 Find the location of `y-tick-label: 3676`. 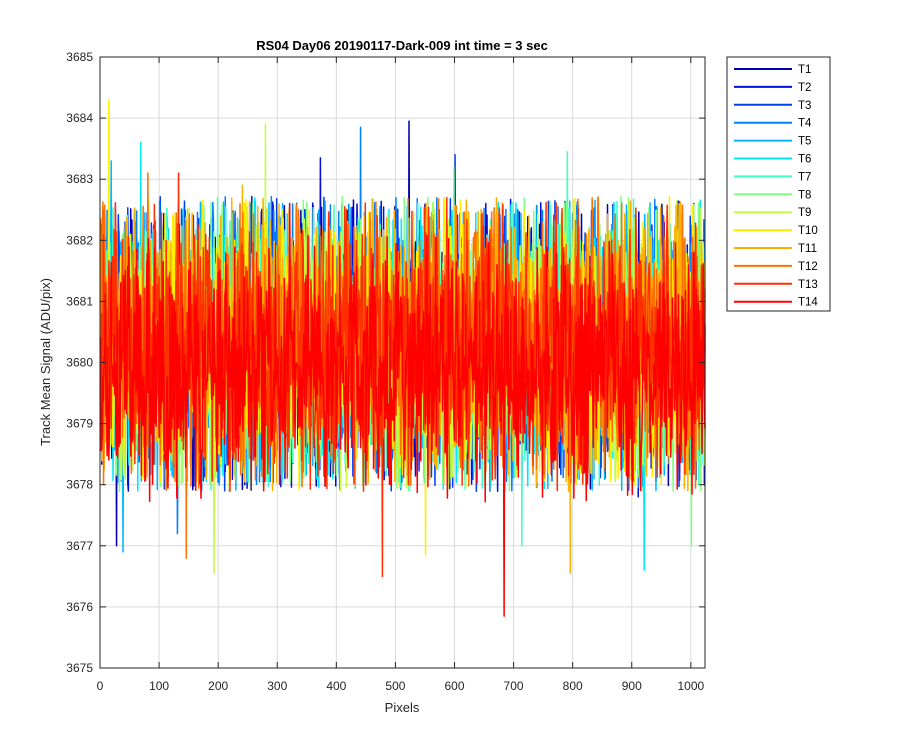

y-tick-label: 3676 is located at coordinates (79, 607).